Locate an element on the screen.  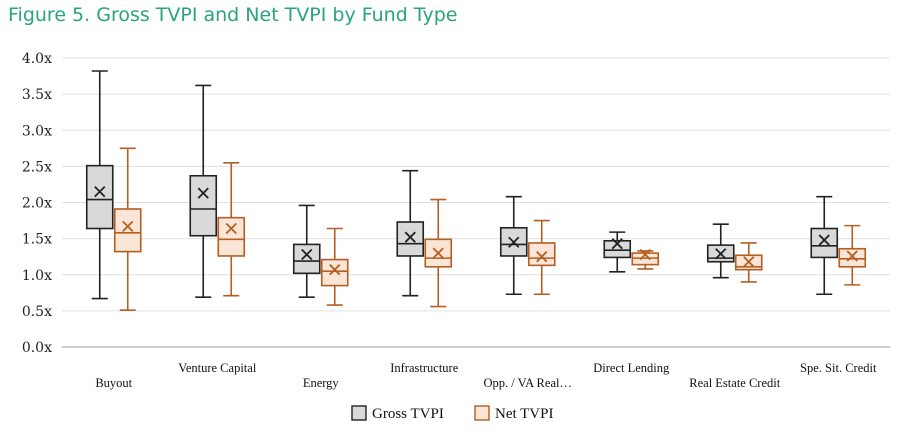
legend-swatch-gross is located at coordinates (359, 413).